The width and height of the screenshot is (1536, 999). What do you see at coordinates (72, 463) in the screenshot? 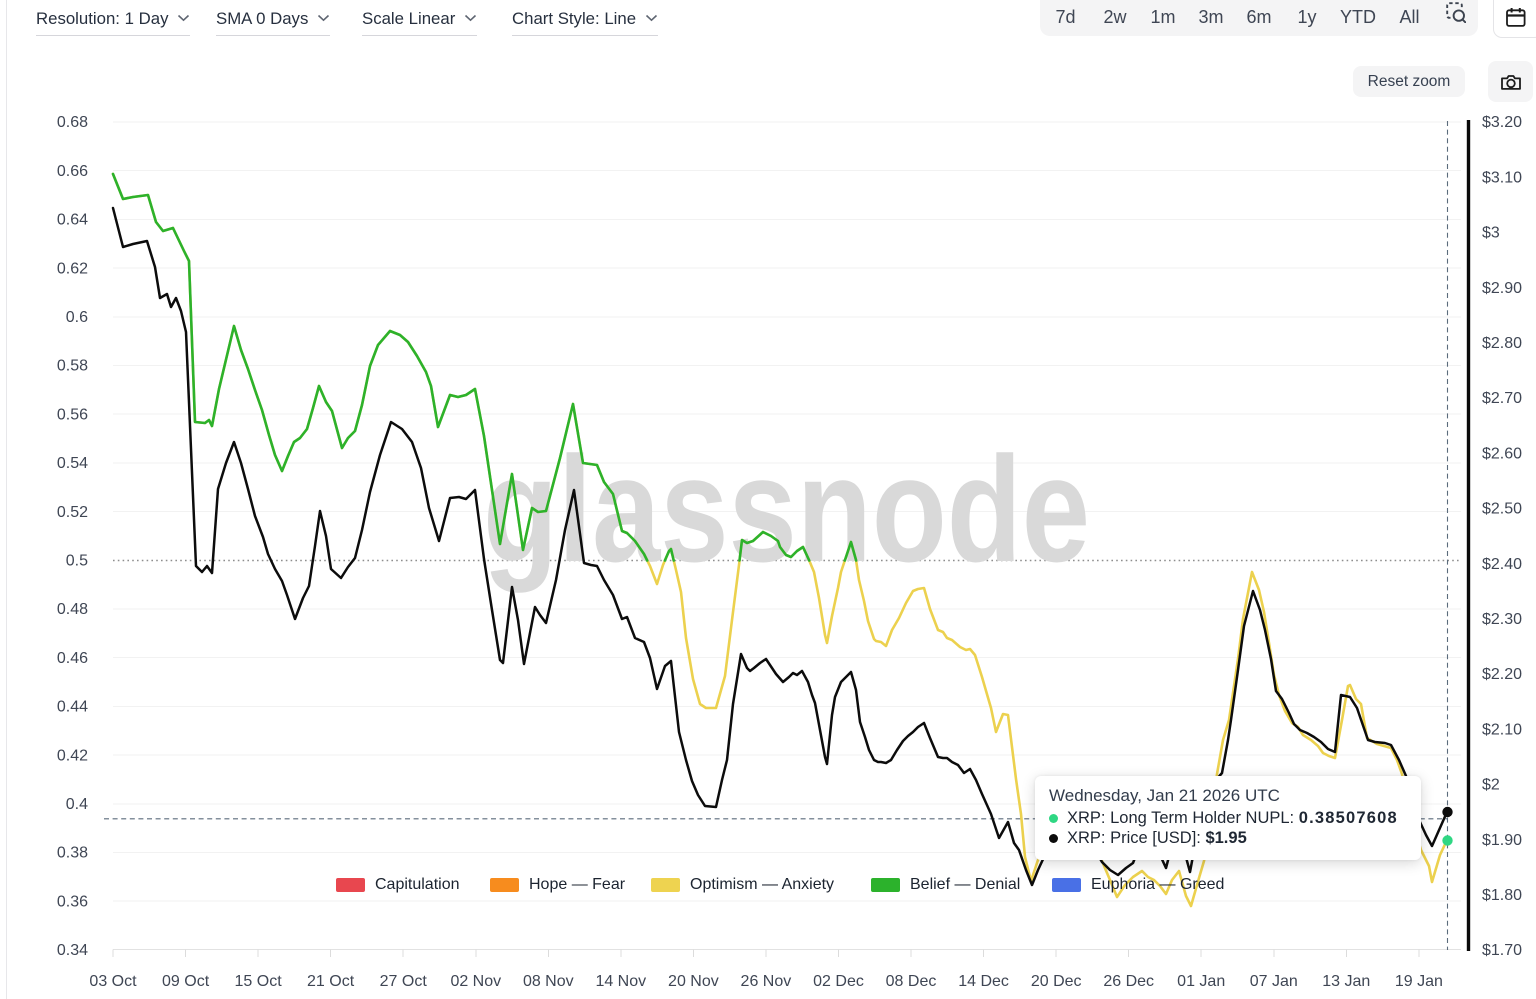
I see `svg-text: 0.54` at bounding box center [72, 463].